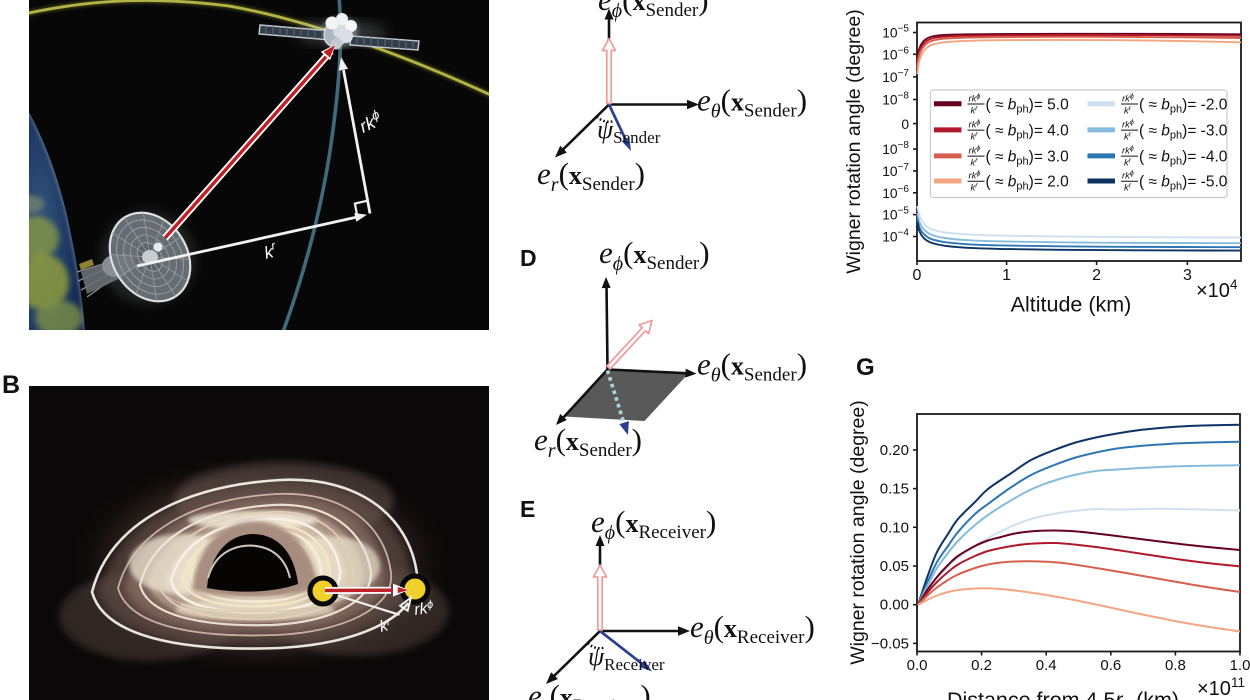  Describe the element at coordinates (653, 524) in the screenshot. I see `svg-text: eϕ(xReceiver)` at that location.